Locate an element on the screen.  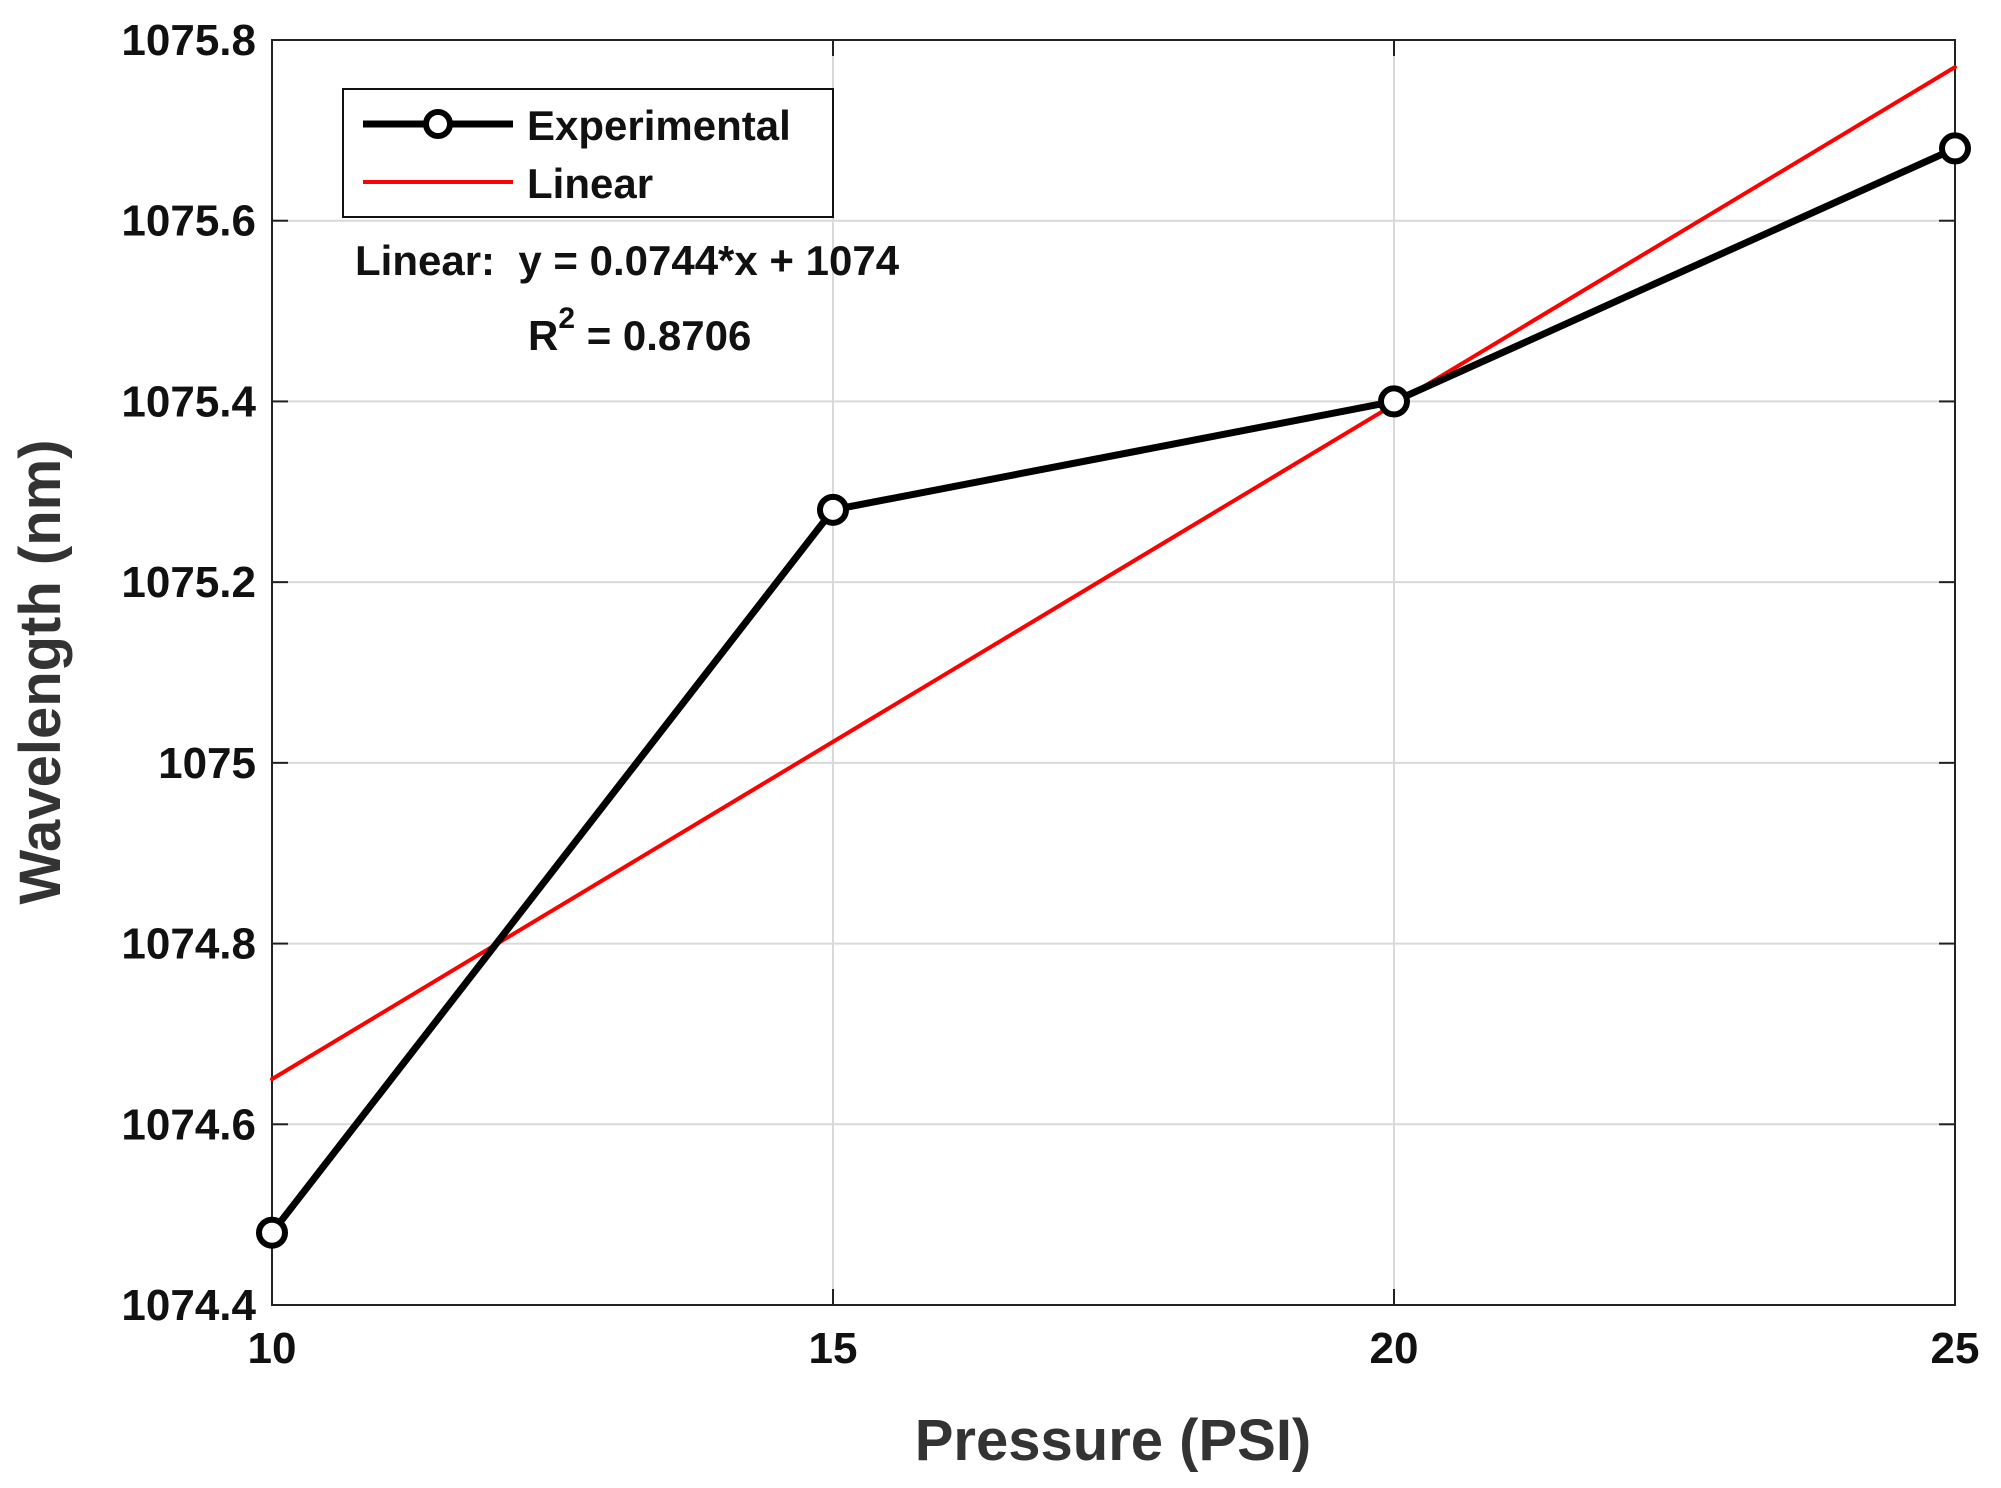
x-tick-labels: 10 15 20 25 is located at coordinates (1114, 1348).